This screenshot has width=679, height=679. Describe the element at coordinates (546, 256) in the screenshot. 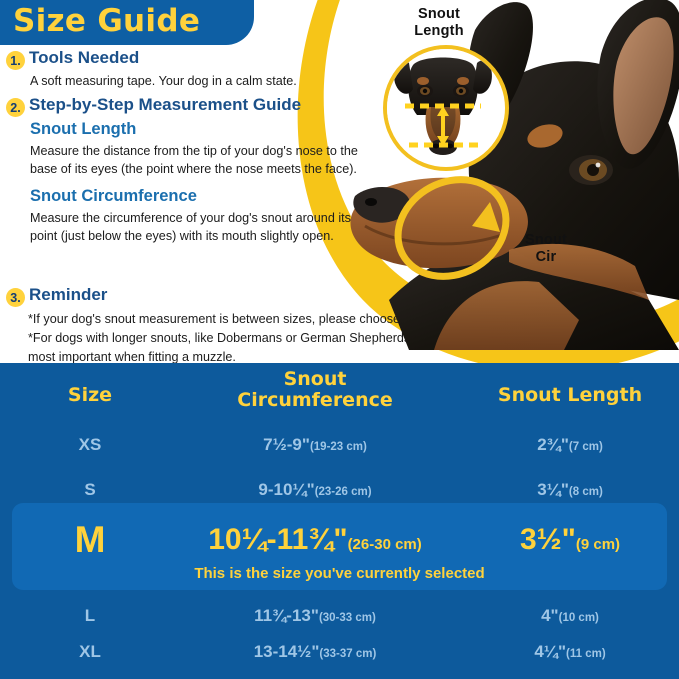

I see `snout-cir-label-line2: Cir` at that location.